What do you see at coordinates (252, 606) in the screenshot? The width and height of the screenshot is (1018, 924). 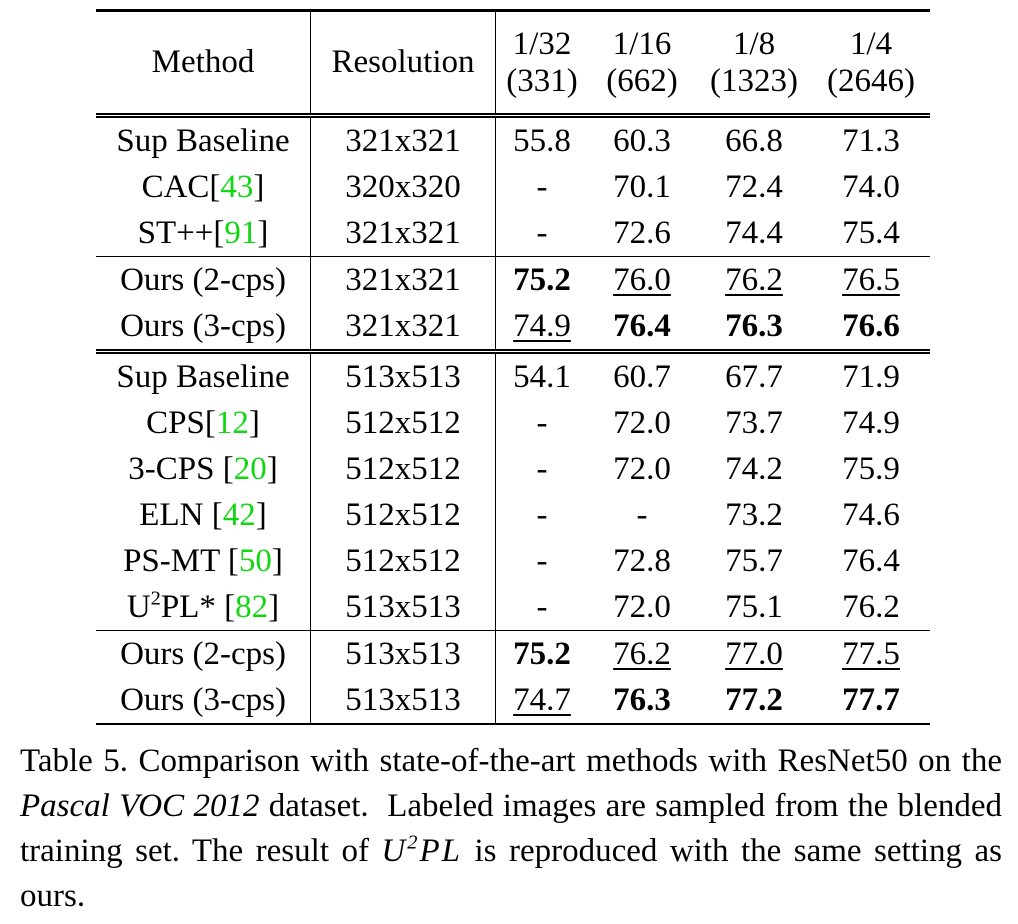 I see `citation-link: 82` at bounding box center [252, 606].